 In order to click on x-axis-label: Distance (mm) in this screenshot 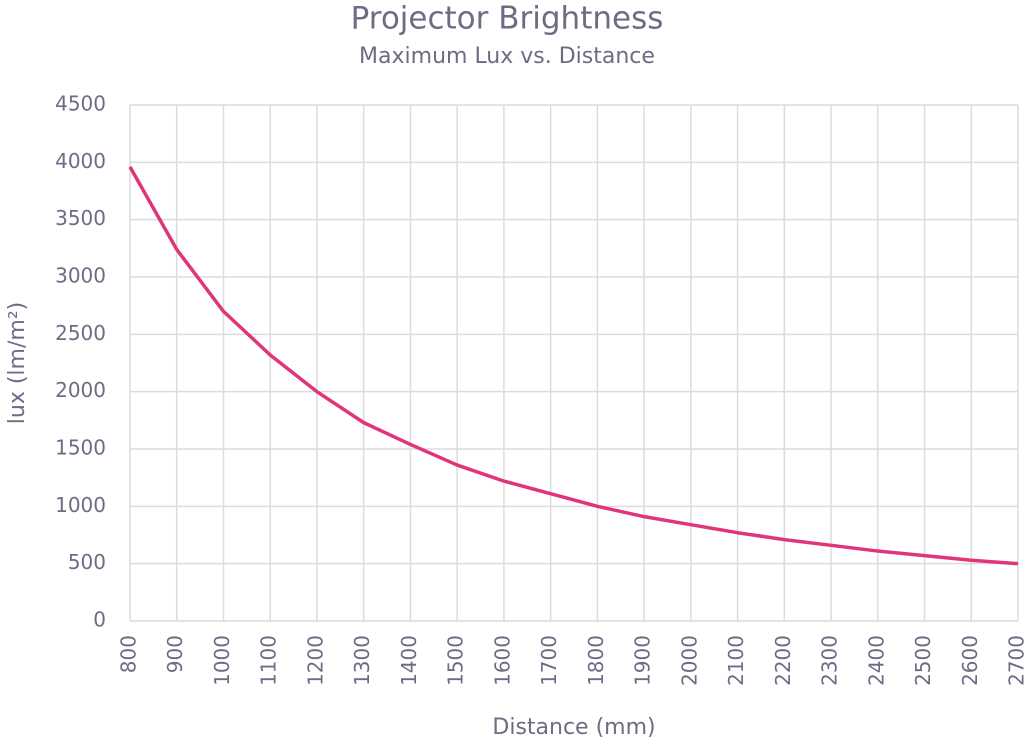, I will do `click(573, 727)`.